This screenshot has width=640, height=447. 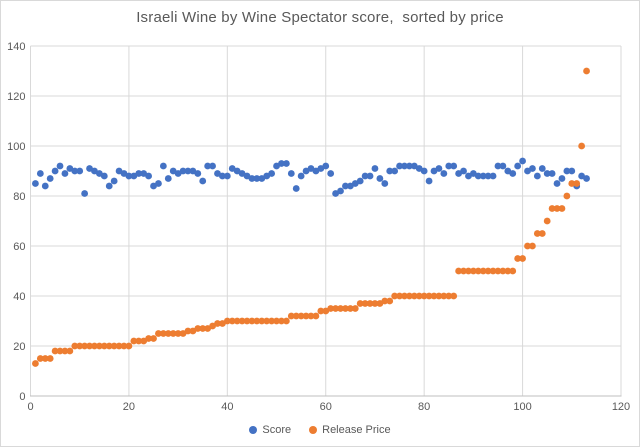 What do you see at coordinates (30, 407) in the screenshot?
I see `x-axis-tick-label: 0` at bounding box center [30, 407].